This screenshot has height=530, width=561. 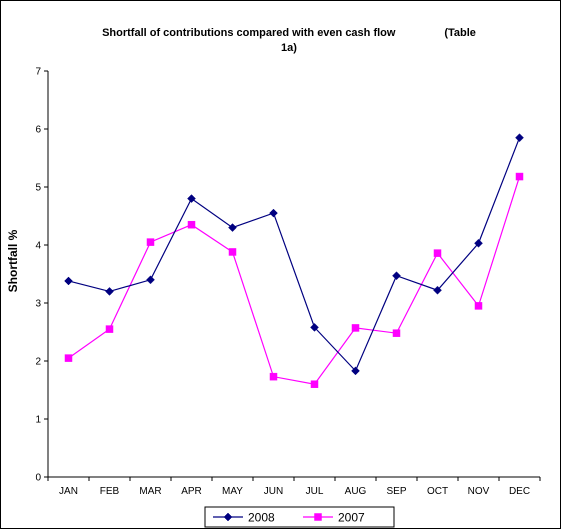 I want to click on data-point-2008-DEC, so click(x=519, y=138).